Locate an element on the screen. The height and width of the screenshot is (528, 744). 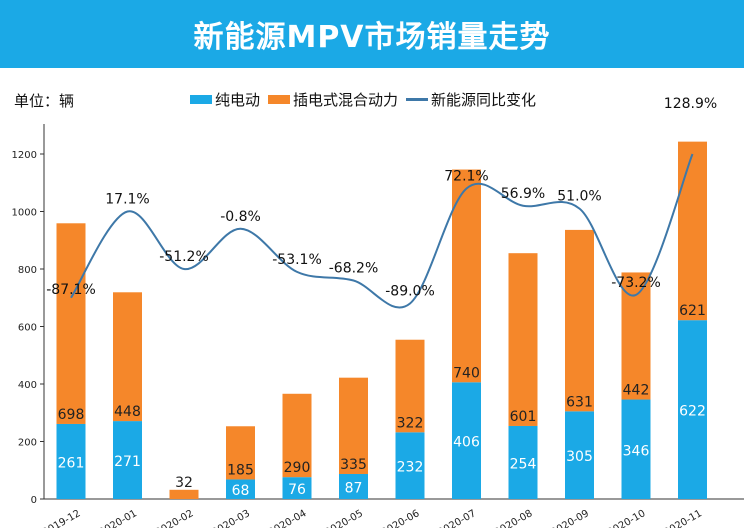
yoy-label: 72.1% is located at coordinates (466, 177).